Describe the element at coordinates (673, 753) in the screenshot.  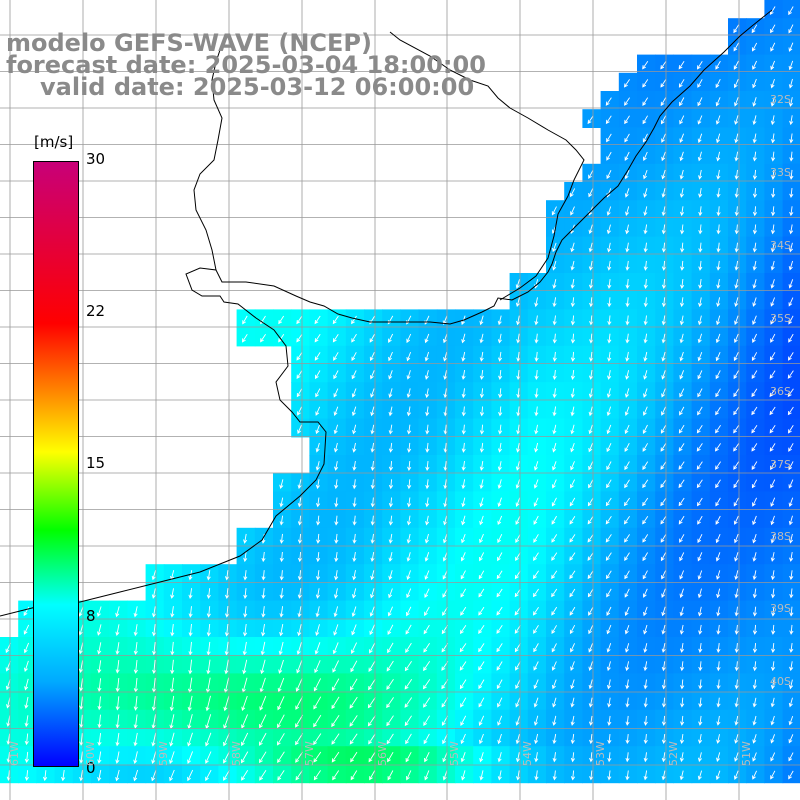
I see `lon-label-52w: 52W` at that location.